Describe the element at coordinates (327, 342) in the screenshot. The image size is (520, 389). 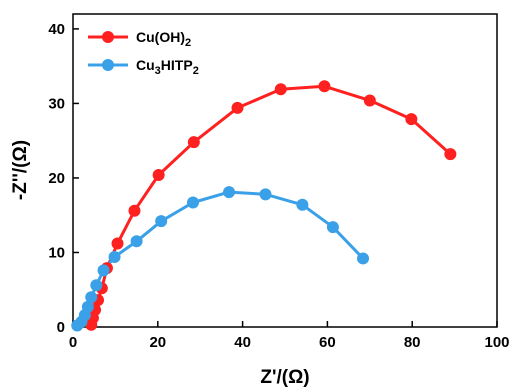
I see `x-tick-label-3: 60` at that location.